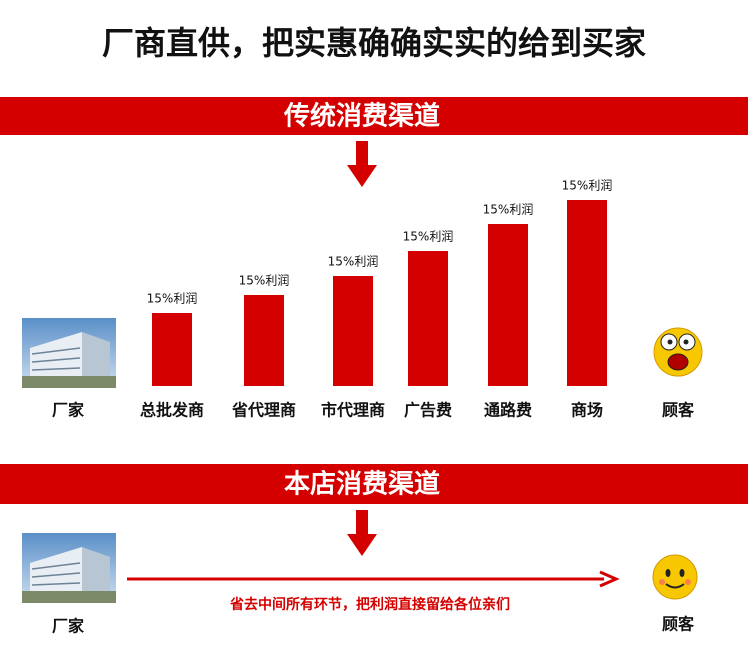 This screenshot has height=659, width=748. What do you see at coordinates (428, 410) in the screenshot?
I see `category-label: 广告费` at bounding box center [428, 410].